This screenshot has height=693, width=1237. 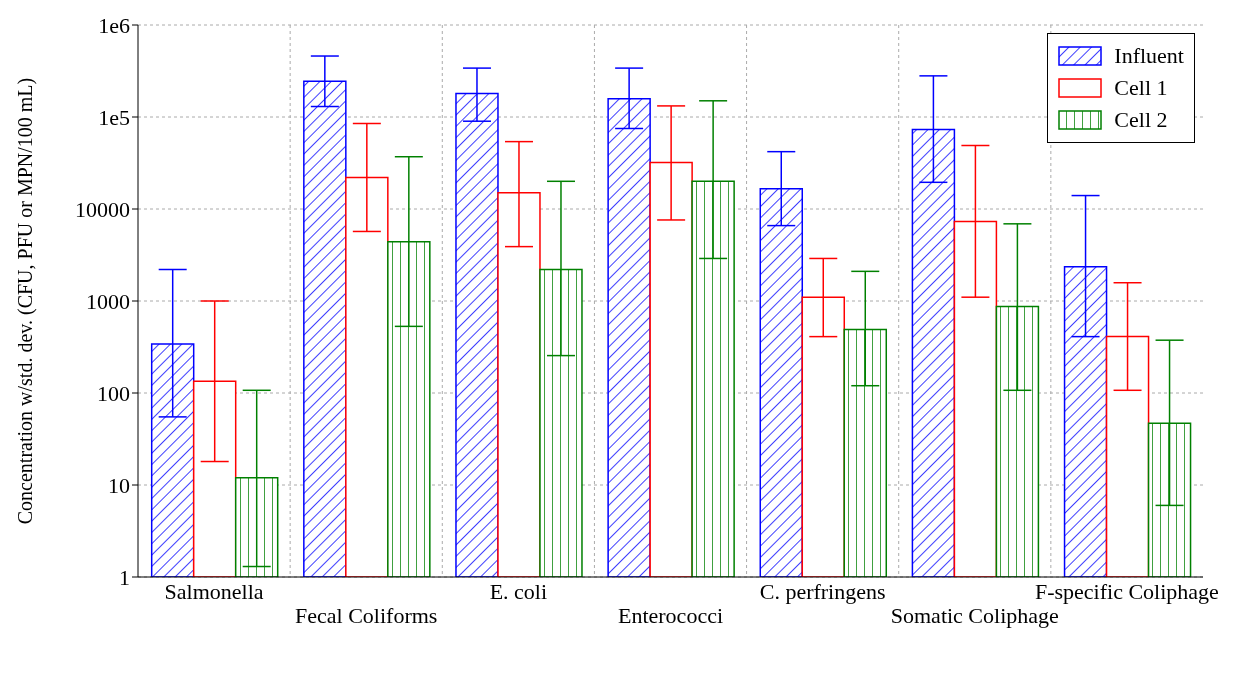 What do you see at coordinates (1126, 591) in the screenshot?
I see `x-tick-label: F-specific Coliphage` at bounding box center [1126, 591].